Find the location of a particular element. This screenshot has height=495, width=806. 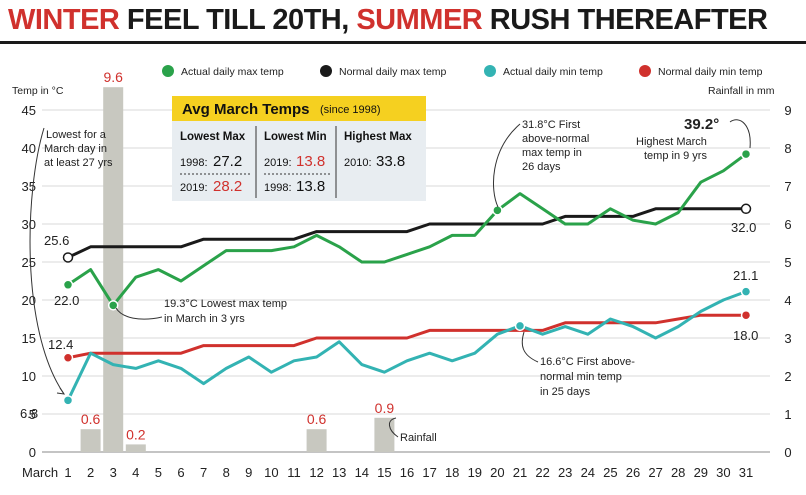

y2-axis-ticks: 0 1 2 3 4 5 6 7 8 9 is located at coordinates (787, 281).